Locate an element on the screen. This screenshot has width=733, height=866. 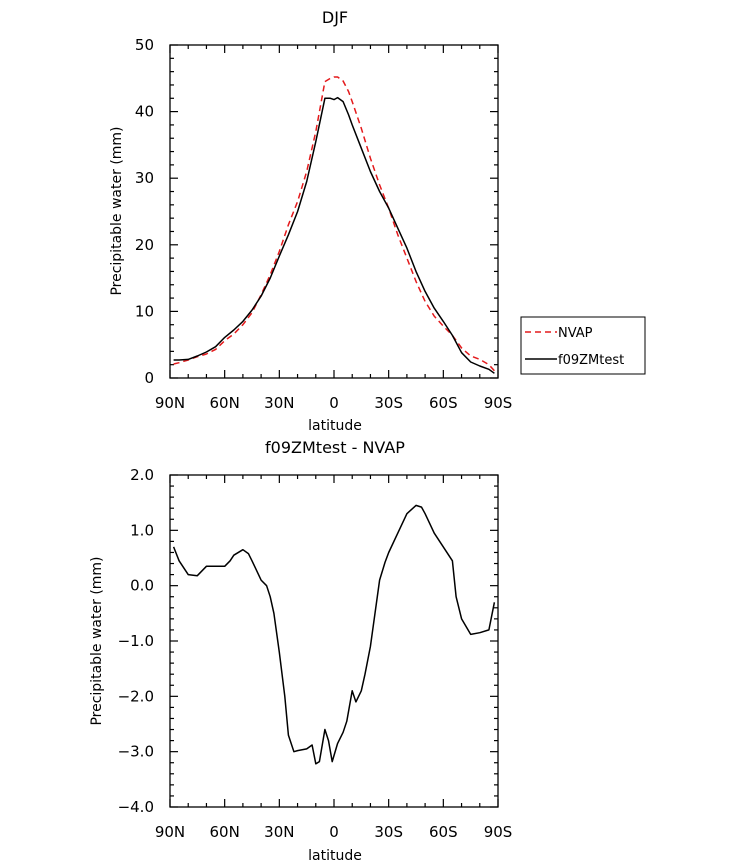
bottom-x-tick-label: 0 is located at coordinates (334, 832).